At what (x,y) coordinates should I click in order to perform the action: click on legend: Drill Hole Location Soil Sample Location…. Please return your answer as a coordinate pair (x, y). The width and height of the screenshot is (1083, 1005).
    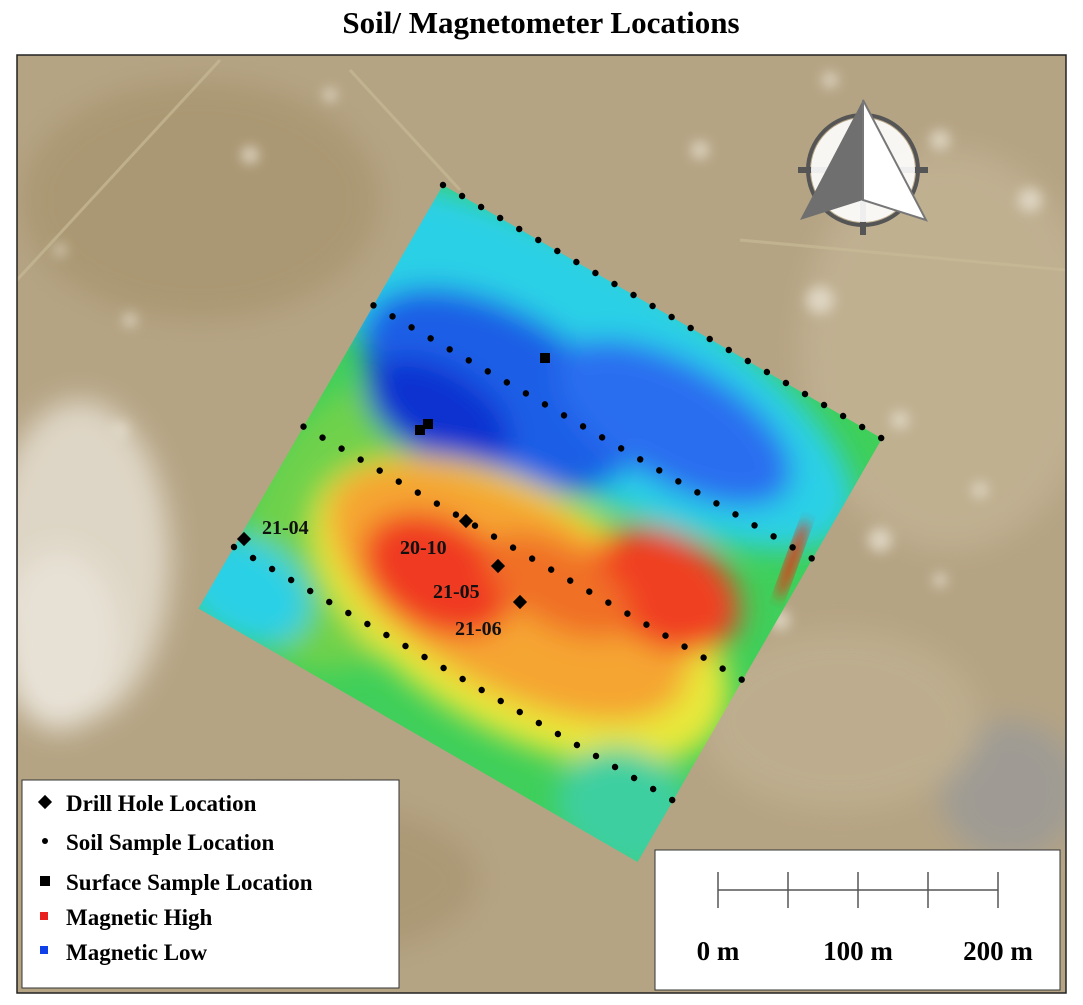
    Looking at the image, I should click on (210, 884).